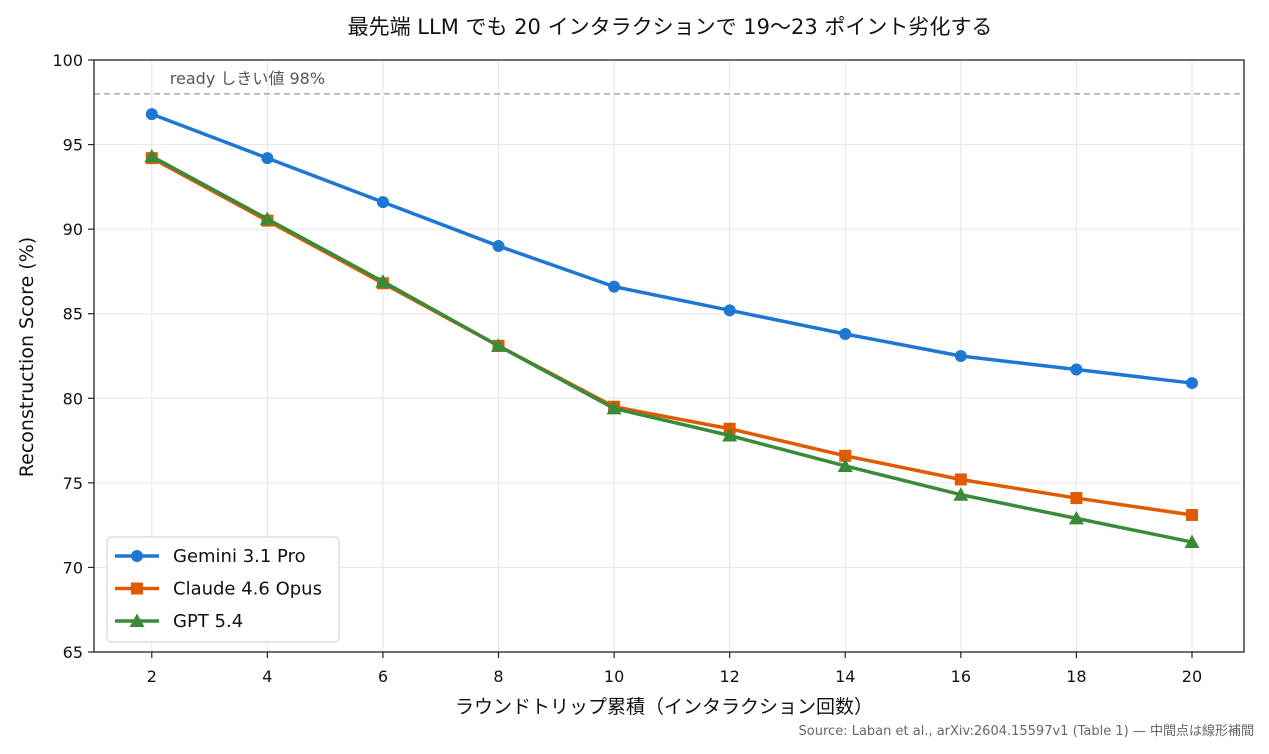  Describe the element at coordinates (267, 676) in the screenshot. I see `x-tick-label: 4` at that location.